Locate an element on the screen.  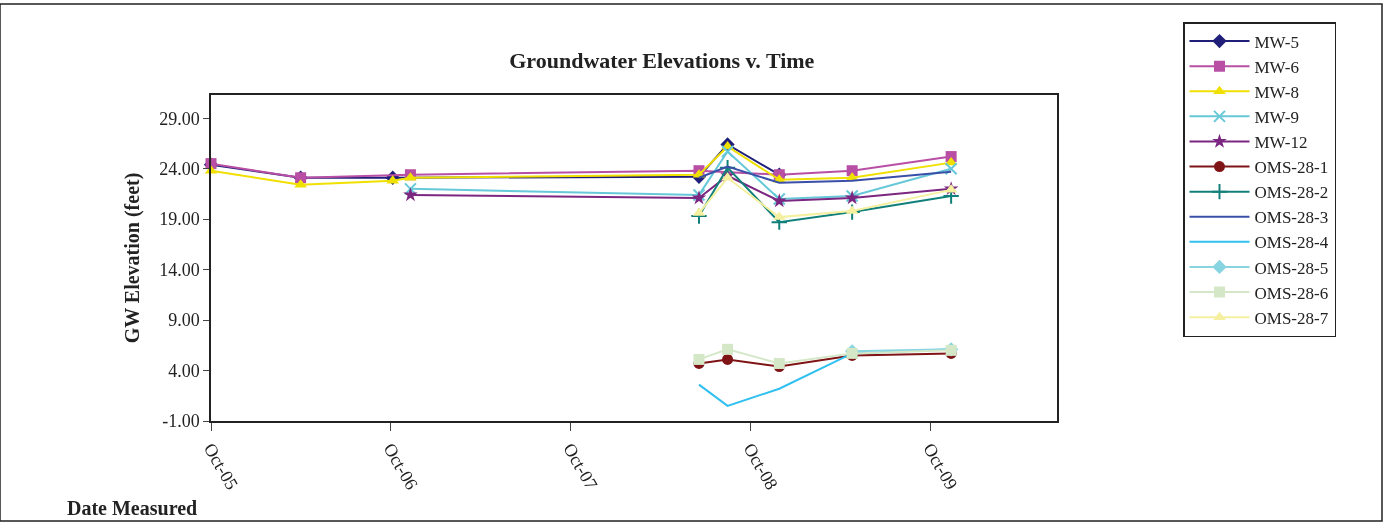
x-axis-title: Date Measured is located at coordinates (132, 508).